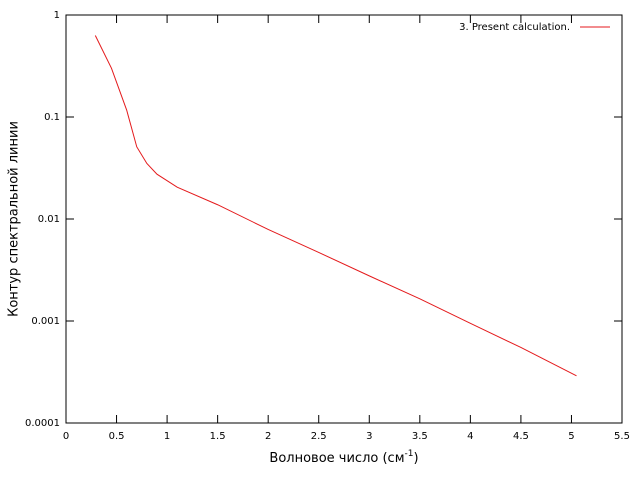  What do you see at coordinates (218, 436) in the screenshot?
I see `x-tick-label: 1.5` at bounding box center [218, 436].